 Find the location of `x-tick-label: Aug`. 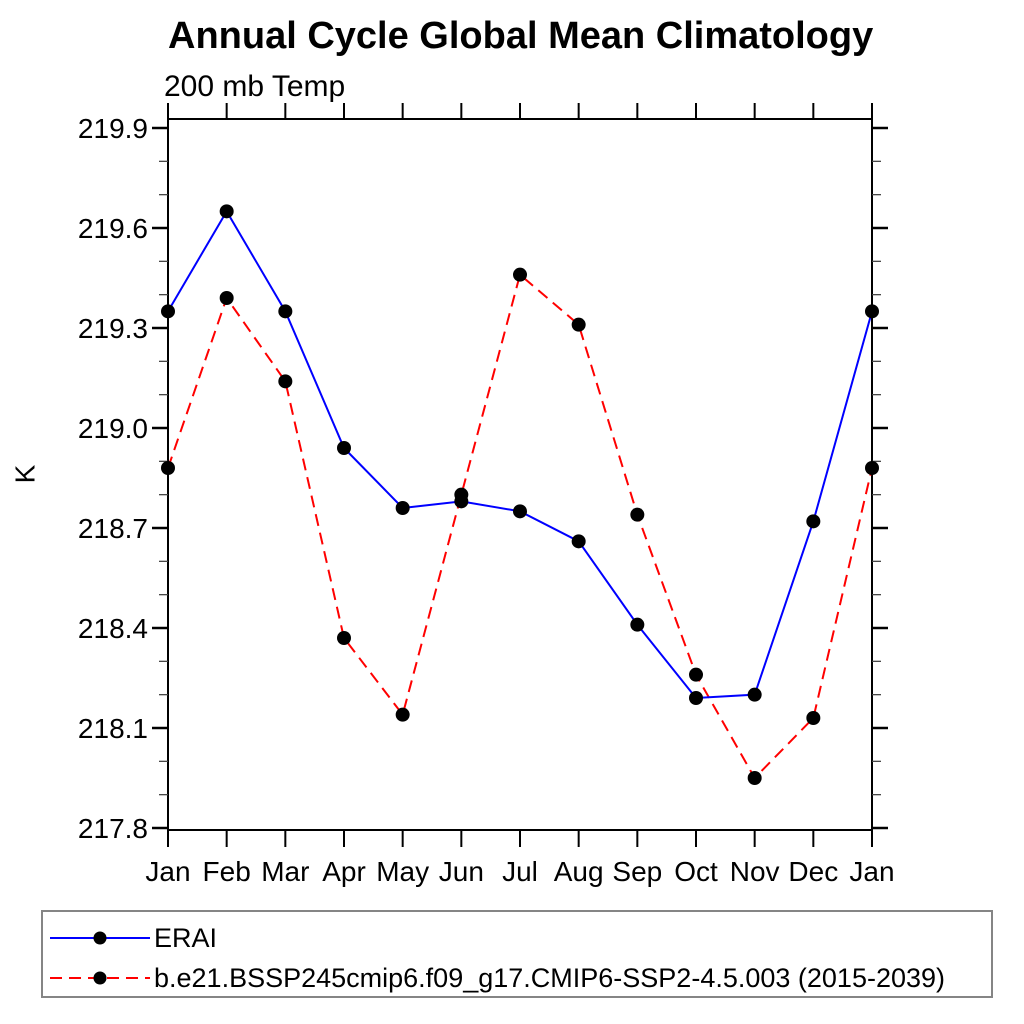

x-tick-label: Aug is located at coordinates (579, 871).